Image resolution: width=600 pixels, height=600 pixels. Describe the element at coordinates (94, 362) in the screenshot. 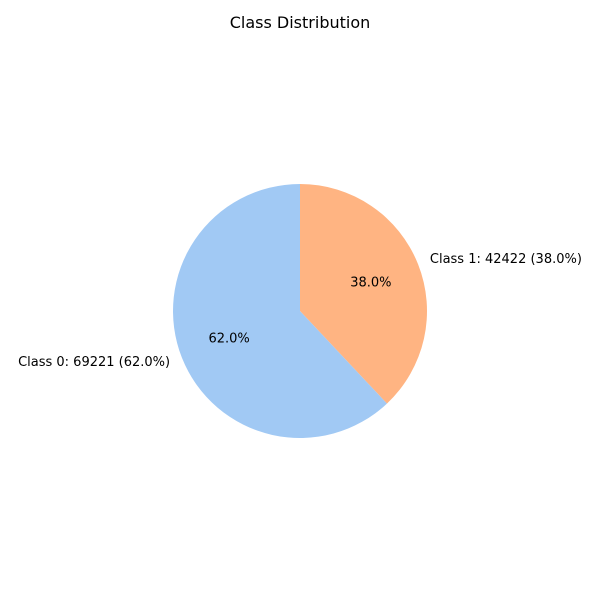

I see `slice-label-1: Class 0: 69221 (62.0%)` at that location.